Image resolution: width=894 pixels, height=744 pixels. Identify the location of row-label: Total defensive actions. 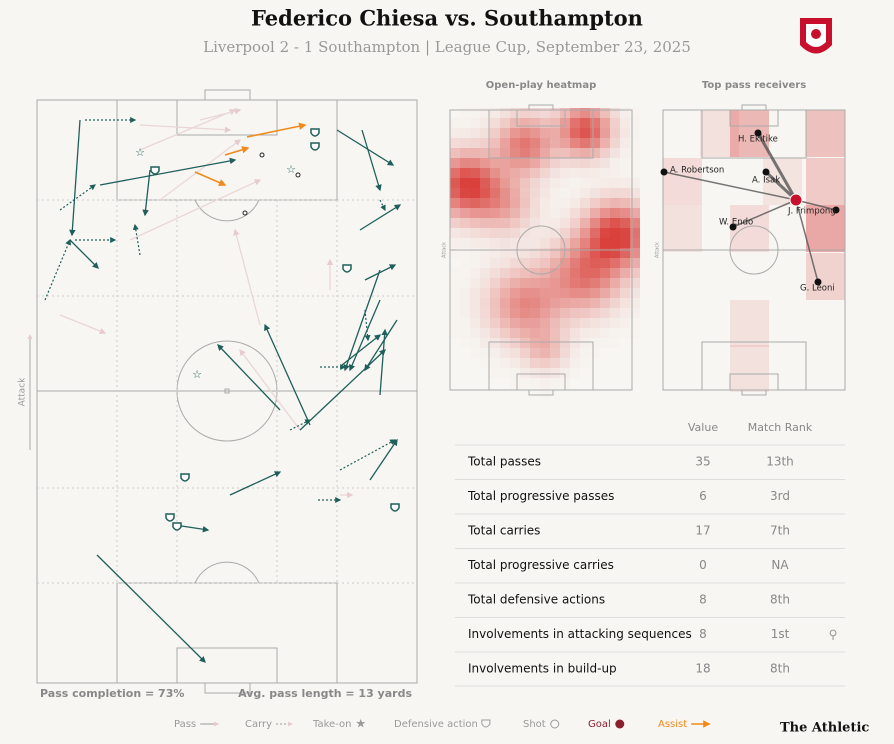
(536, 600).